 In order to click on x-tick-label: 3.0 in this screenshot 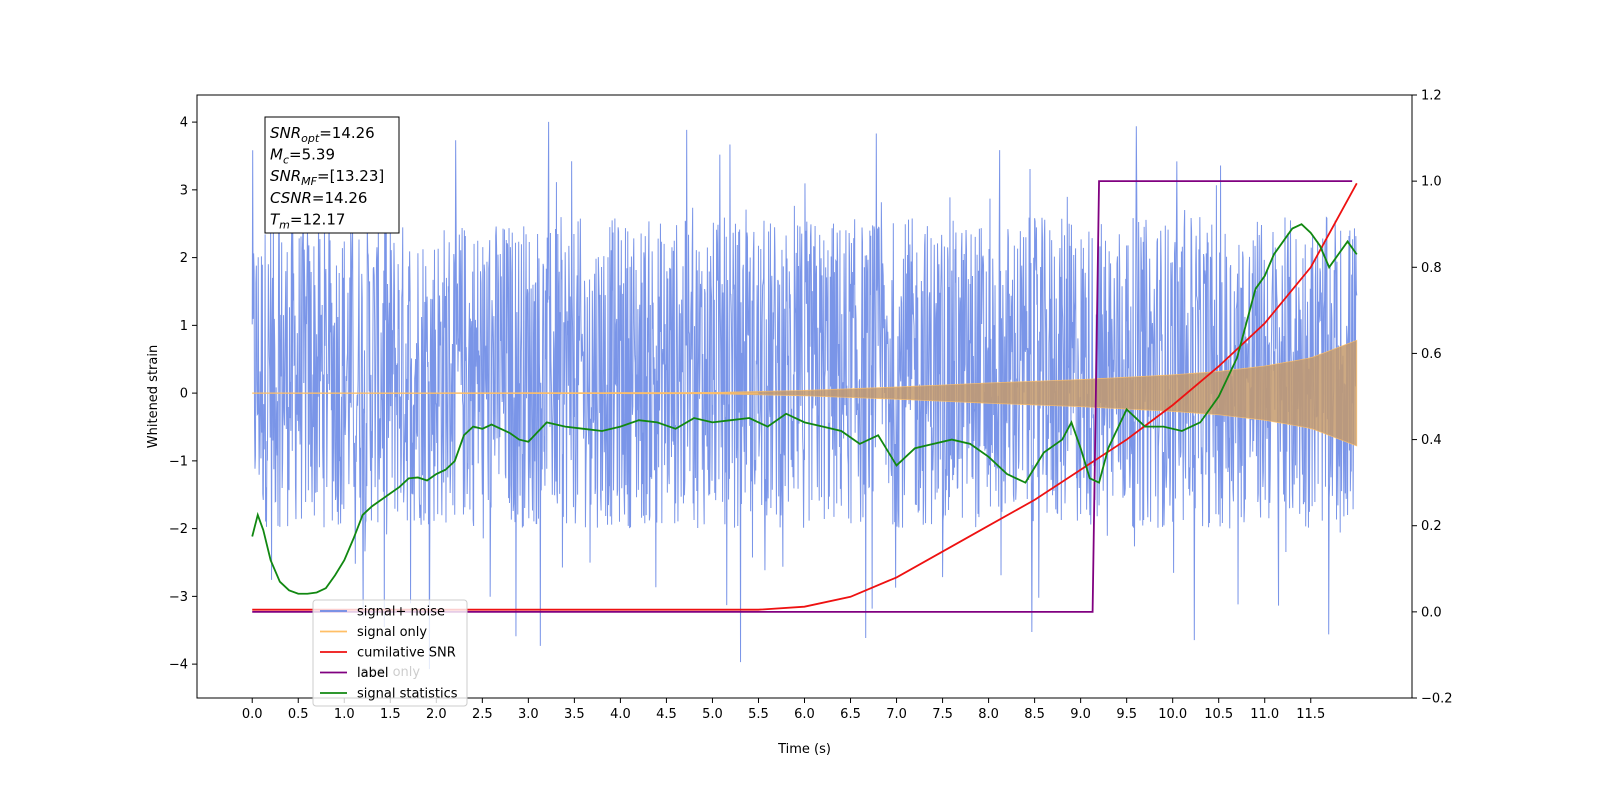, I will do `click(528, 714)`.